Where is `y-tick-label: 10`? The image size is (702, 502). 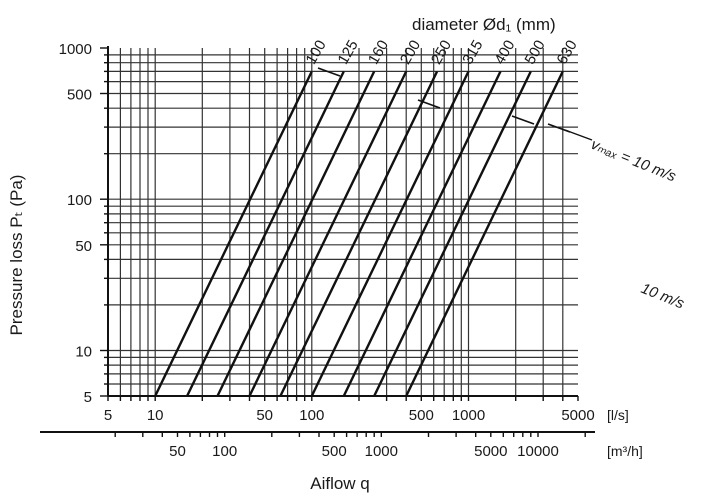 y-tick-label: 10 is located at coordinates (83, 352).